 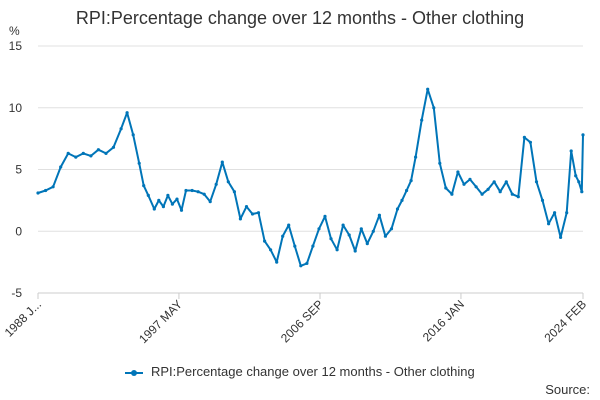 What do you see at coordinates (302, 321) in the screenshot?
I see `x-tick-label-2: 2006 SEP` at bounding box center [302, 321].